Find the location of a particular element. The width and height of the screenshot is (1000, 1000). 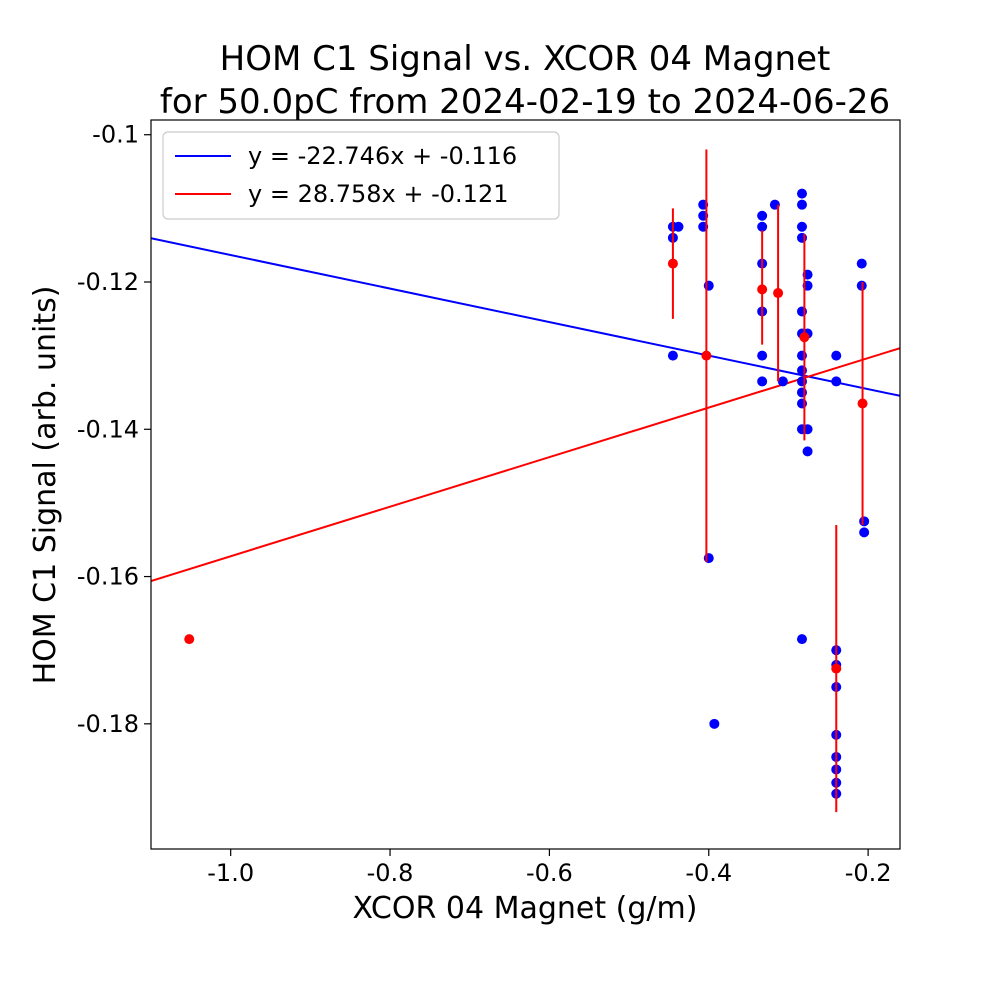

x-tick-label: -0.2 is located at coordinates (868, 873).